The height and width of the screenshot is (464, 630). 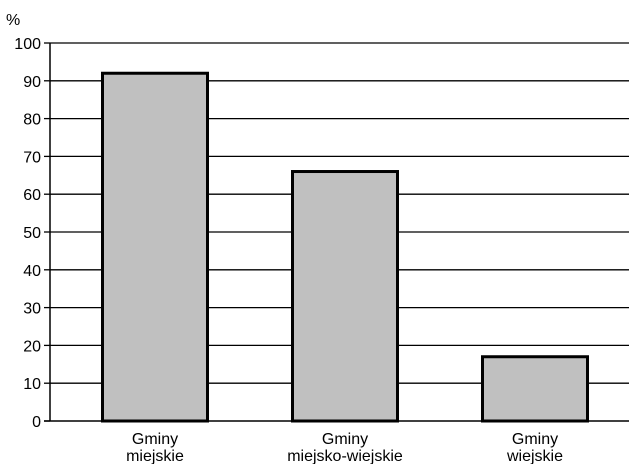 What do you see at coordinates (32, 82) in the screenshot?
I see `y-tick-label: 90` at bounding box center [32, 82].